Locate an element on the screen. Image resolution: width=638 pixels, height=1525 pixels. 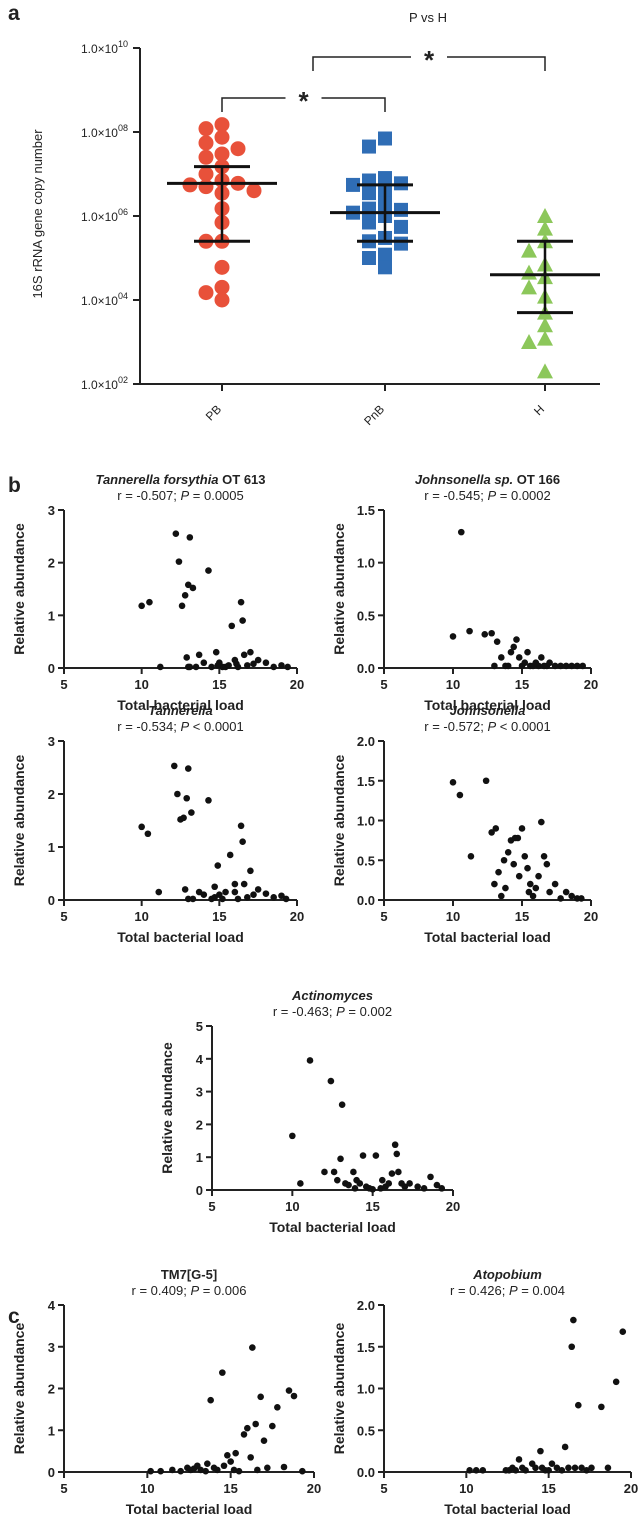
scatter-x-tick-label: 5 is located at coordinates (63, 684).